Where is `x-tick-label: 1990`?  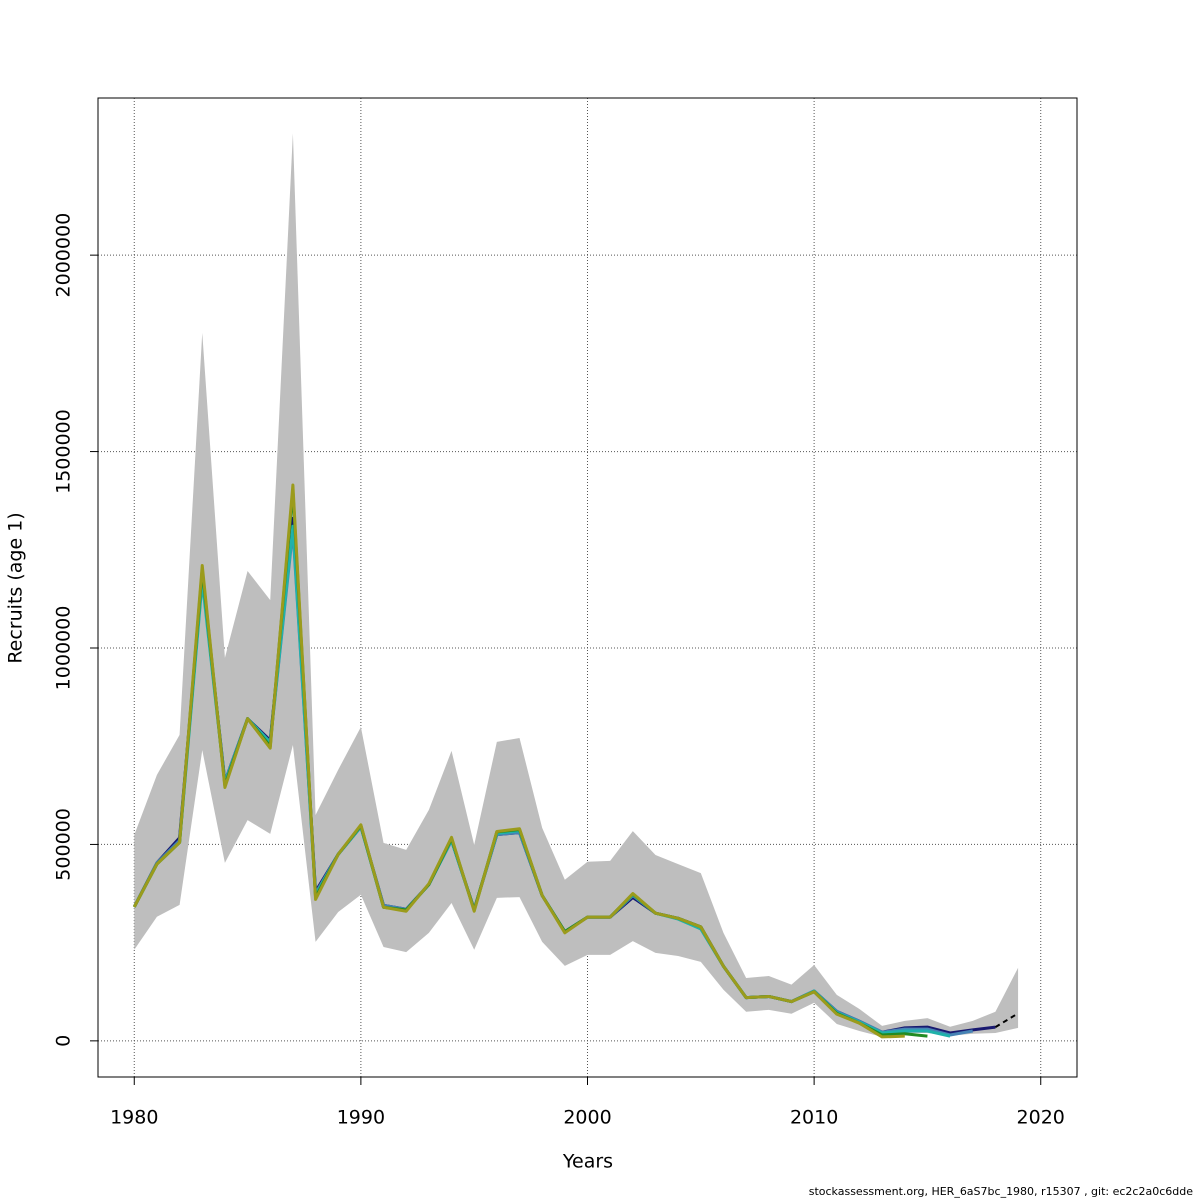 x-tick-label: 1990 is located at coordinates (361, 1118).